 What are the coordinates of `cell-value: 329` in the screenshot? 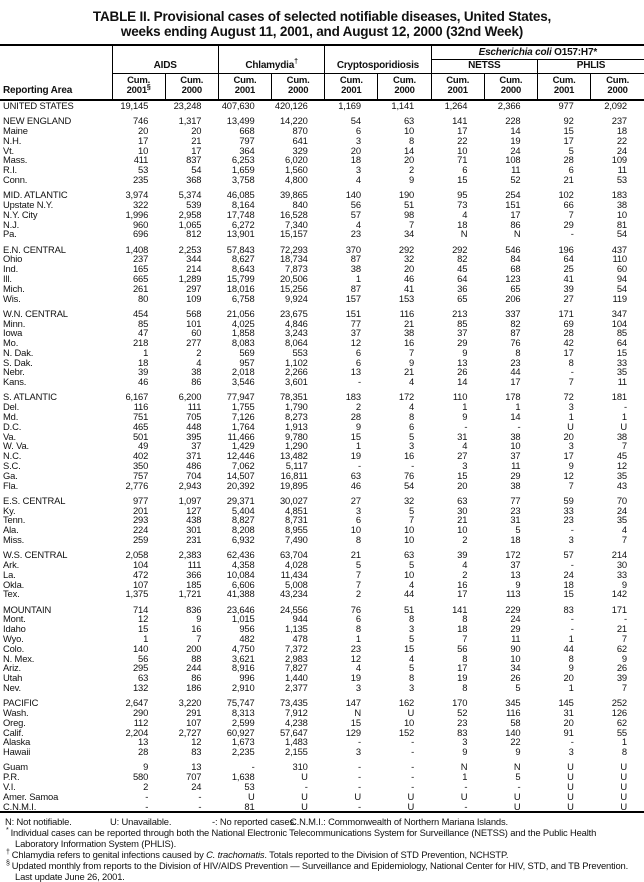 It's located at (300, 150).